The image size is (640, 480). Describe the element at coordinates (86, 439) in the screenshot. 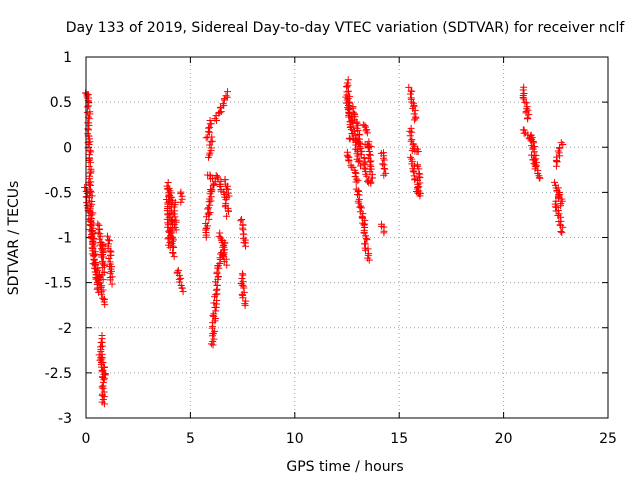

I see `x-tick-label: 0` at that location.